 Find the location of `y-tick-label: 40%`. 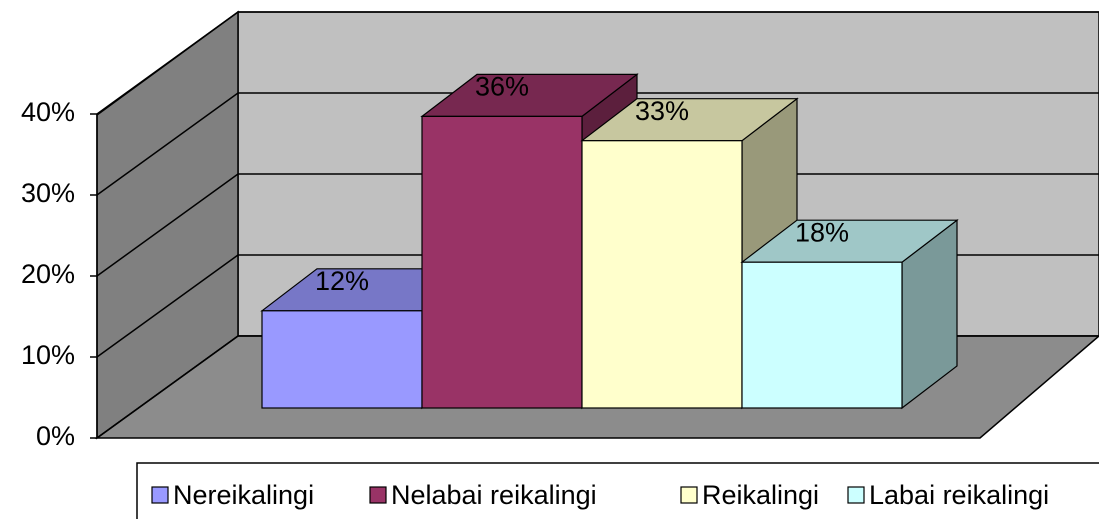

y-tick-label: 40% is located at coordinates (48, 112).